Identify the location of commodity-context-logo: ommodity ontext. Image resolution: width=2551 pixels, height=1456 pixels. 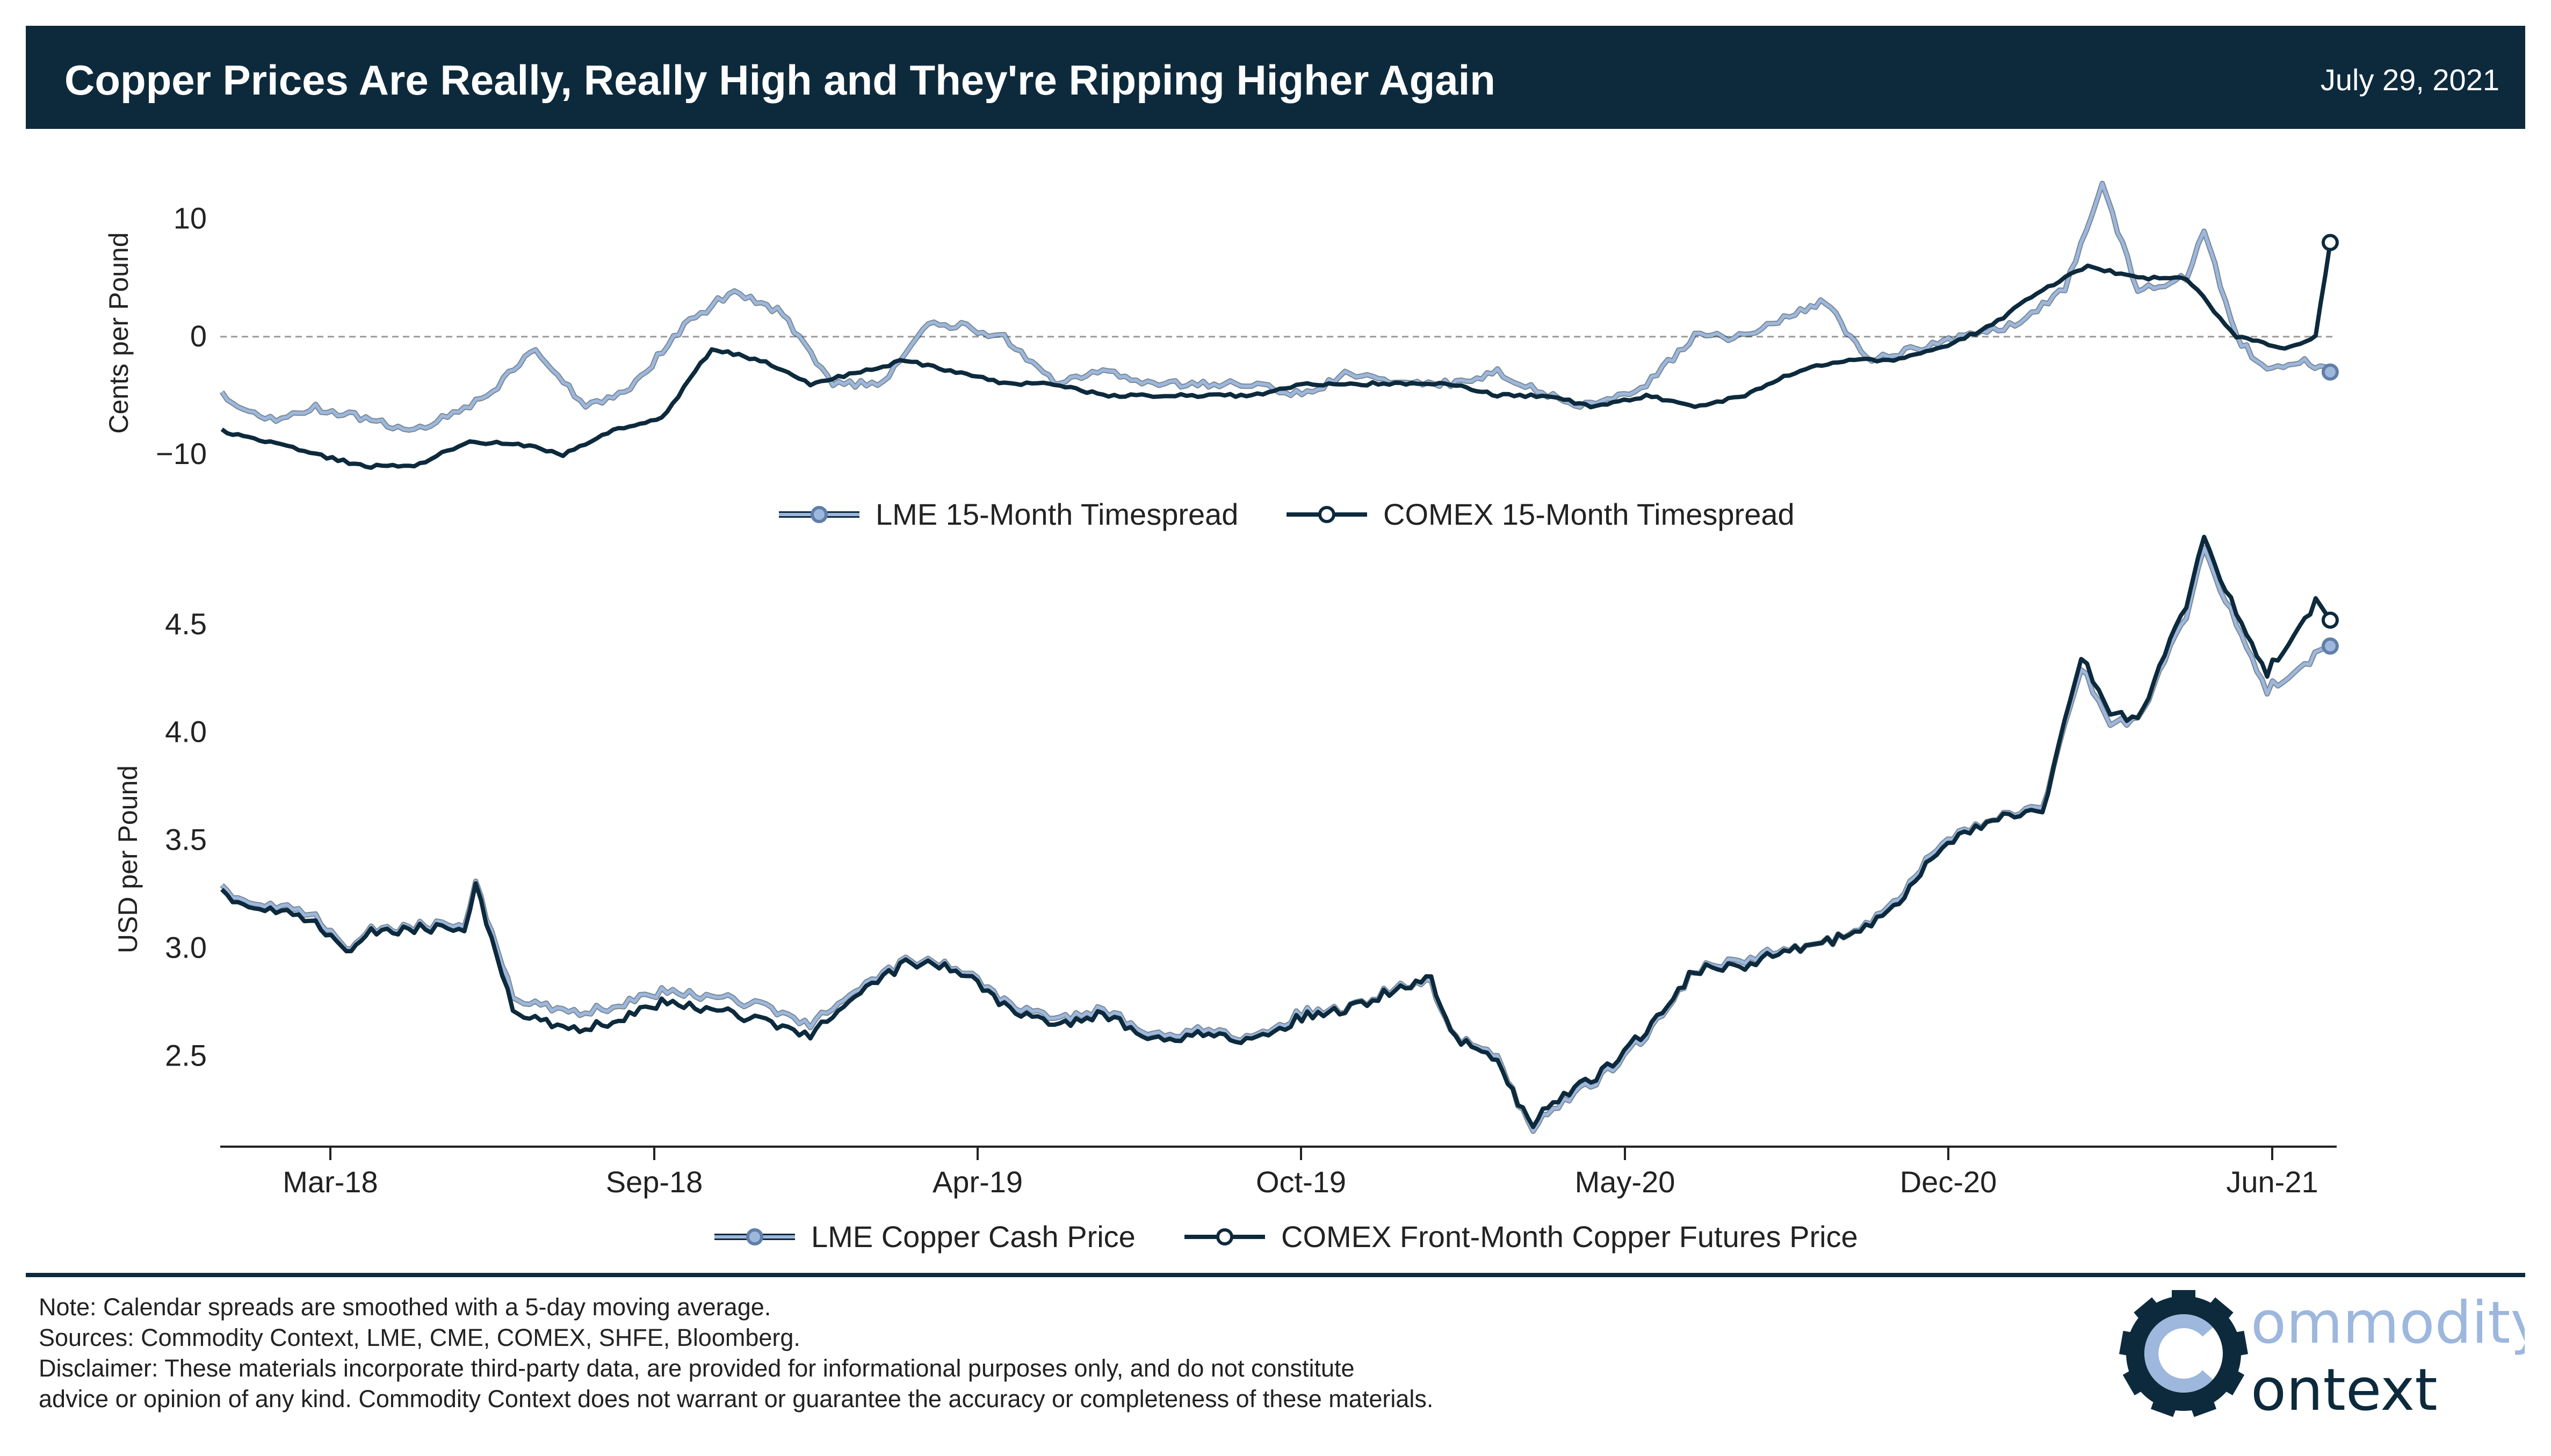
(2322, 1357).